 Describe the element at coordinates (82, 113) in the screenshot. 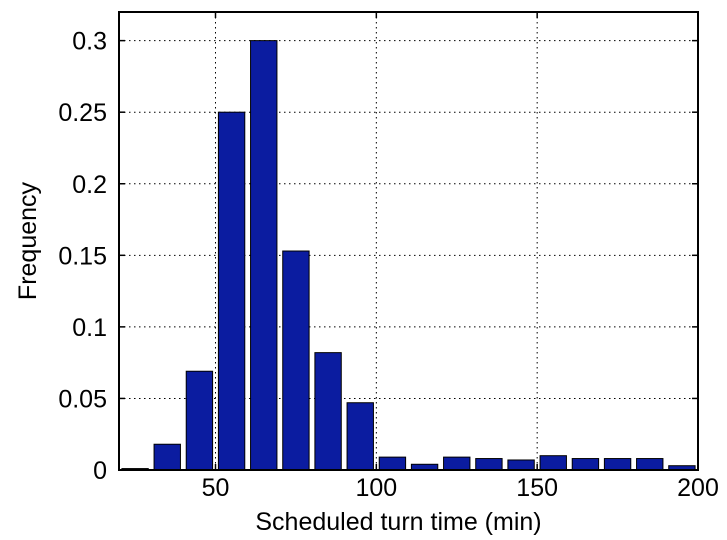

I see `y-tick-label: 0.25` at that location.